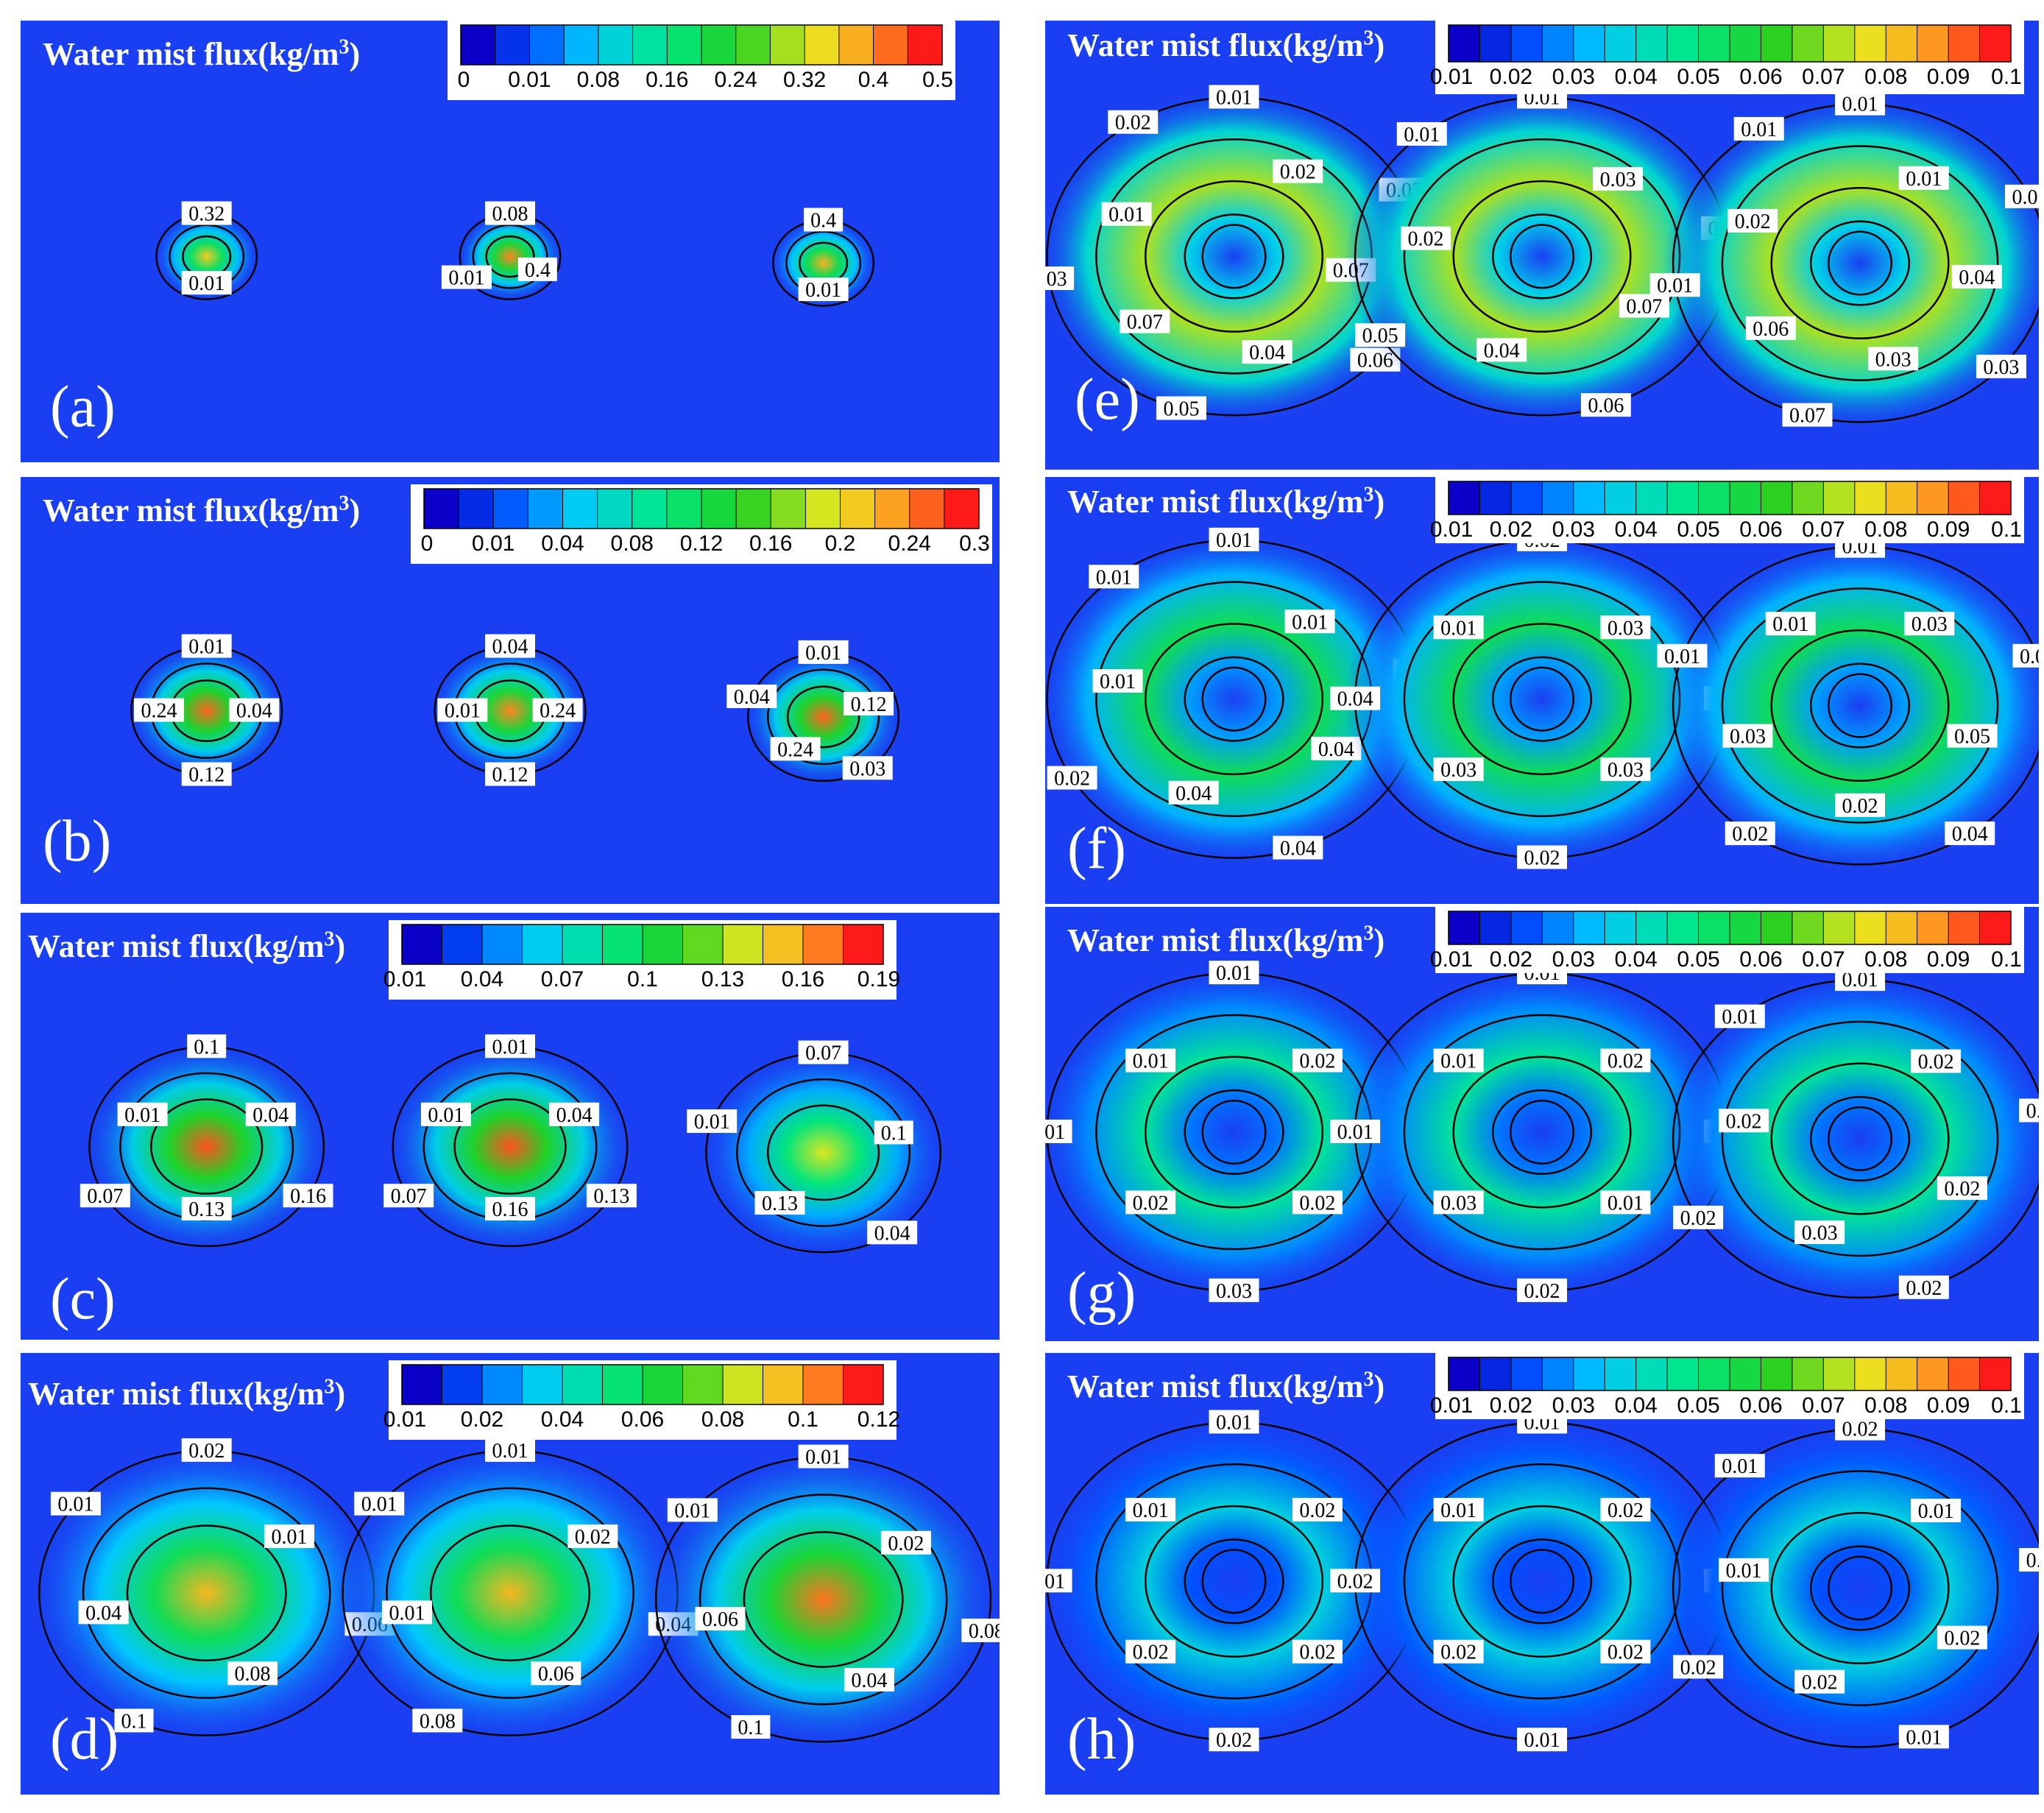 This screenshot has height=1813, width=2044. I want to click on contour-label: 0.05, so click(1972, 736).